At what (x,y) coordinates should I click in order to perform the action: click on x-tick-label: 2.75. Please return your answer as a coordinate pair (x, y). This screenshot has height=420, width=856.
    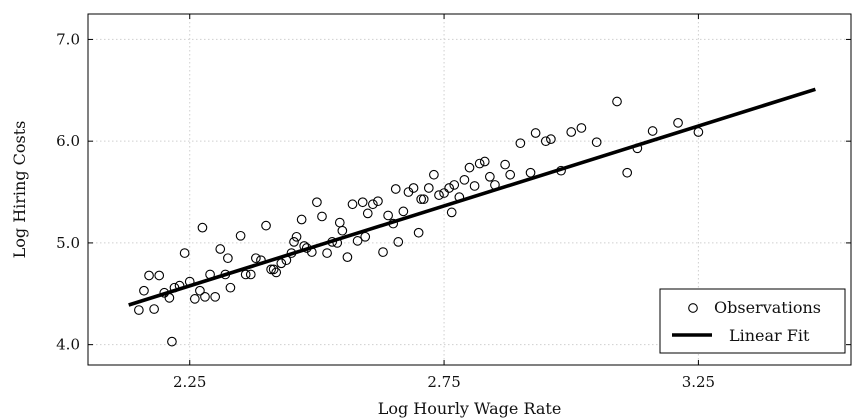
    Looking at the image, I should click on (443, 382).